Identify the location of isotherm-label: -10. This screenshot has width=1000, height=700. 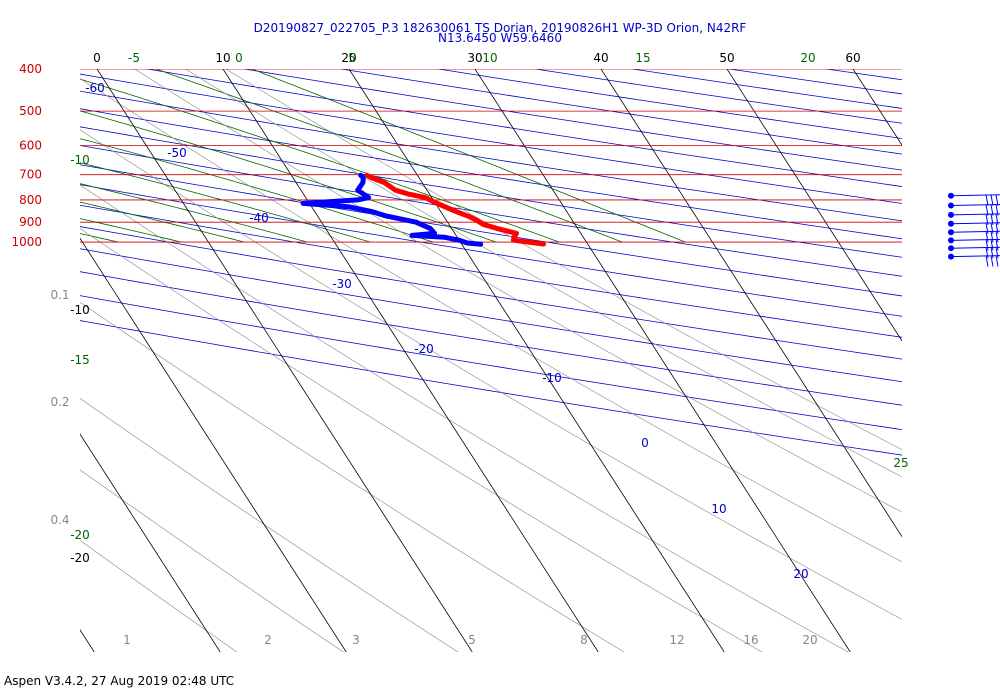
(80, 310).